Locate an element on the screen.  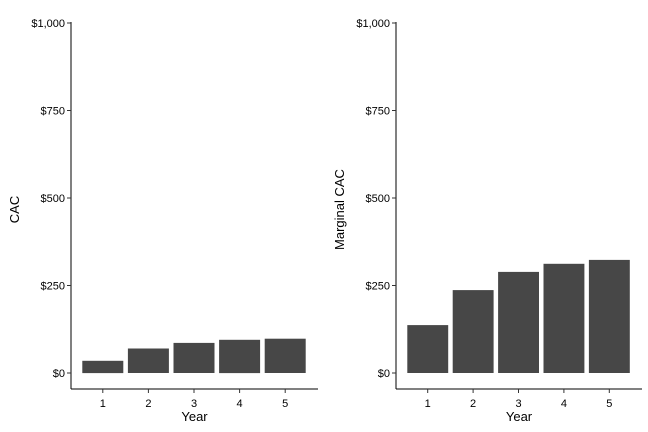
y-axis-title: CAC is located at coordinates (14, 209).